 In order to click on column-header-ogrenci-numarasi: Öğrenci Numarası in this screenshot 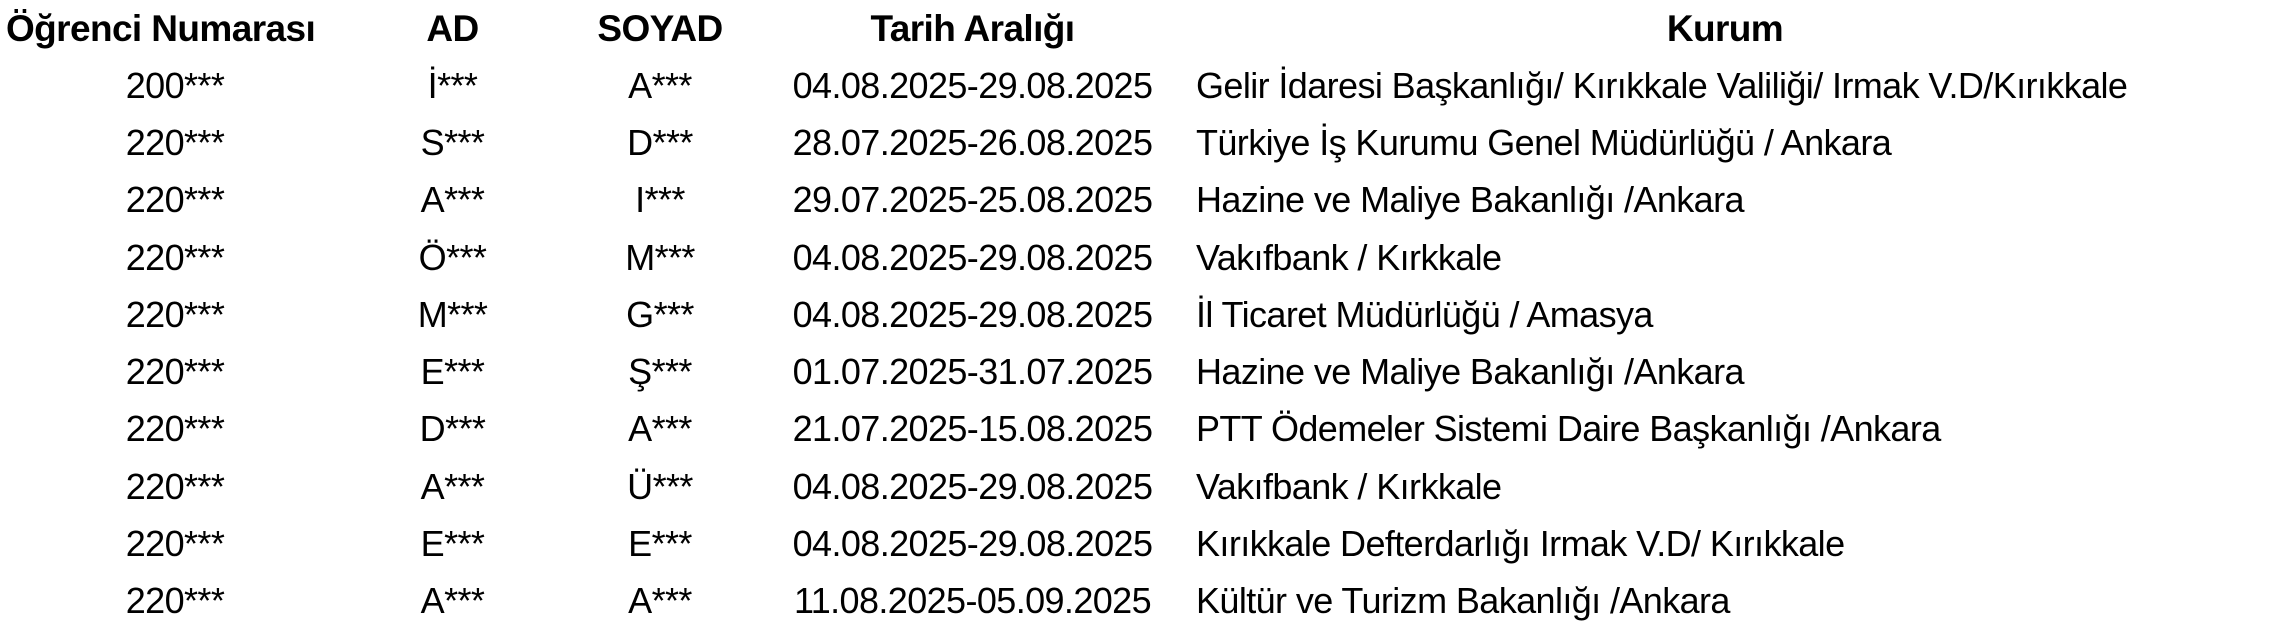, I will do `click(161, 29)`.